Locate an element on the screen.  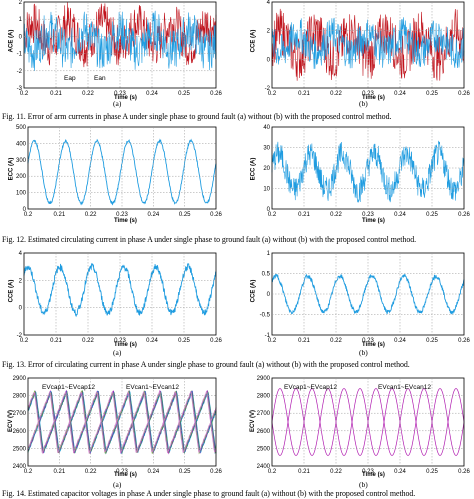
fig12b-ylabel: ECC (A) is located at coordinates (253, 169).